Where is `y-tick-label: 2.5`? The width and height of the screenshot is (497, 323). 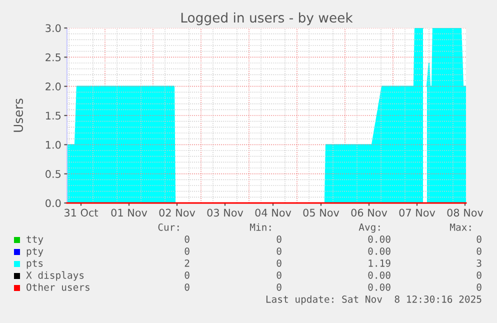 y-tick-label: 2.5 is located at coordinates (53, 57).